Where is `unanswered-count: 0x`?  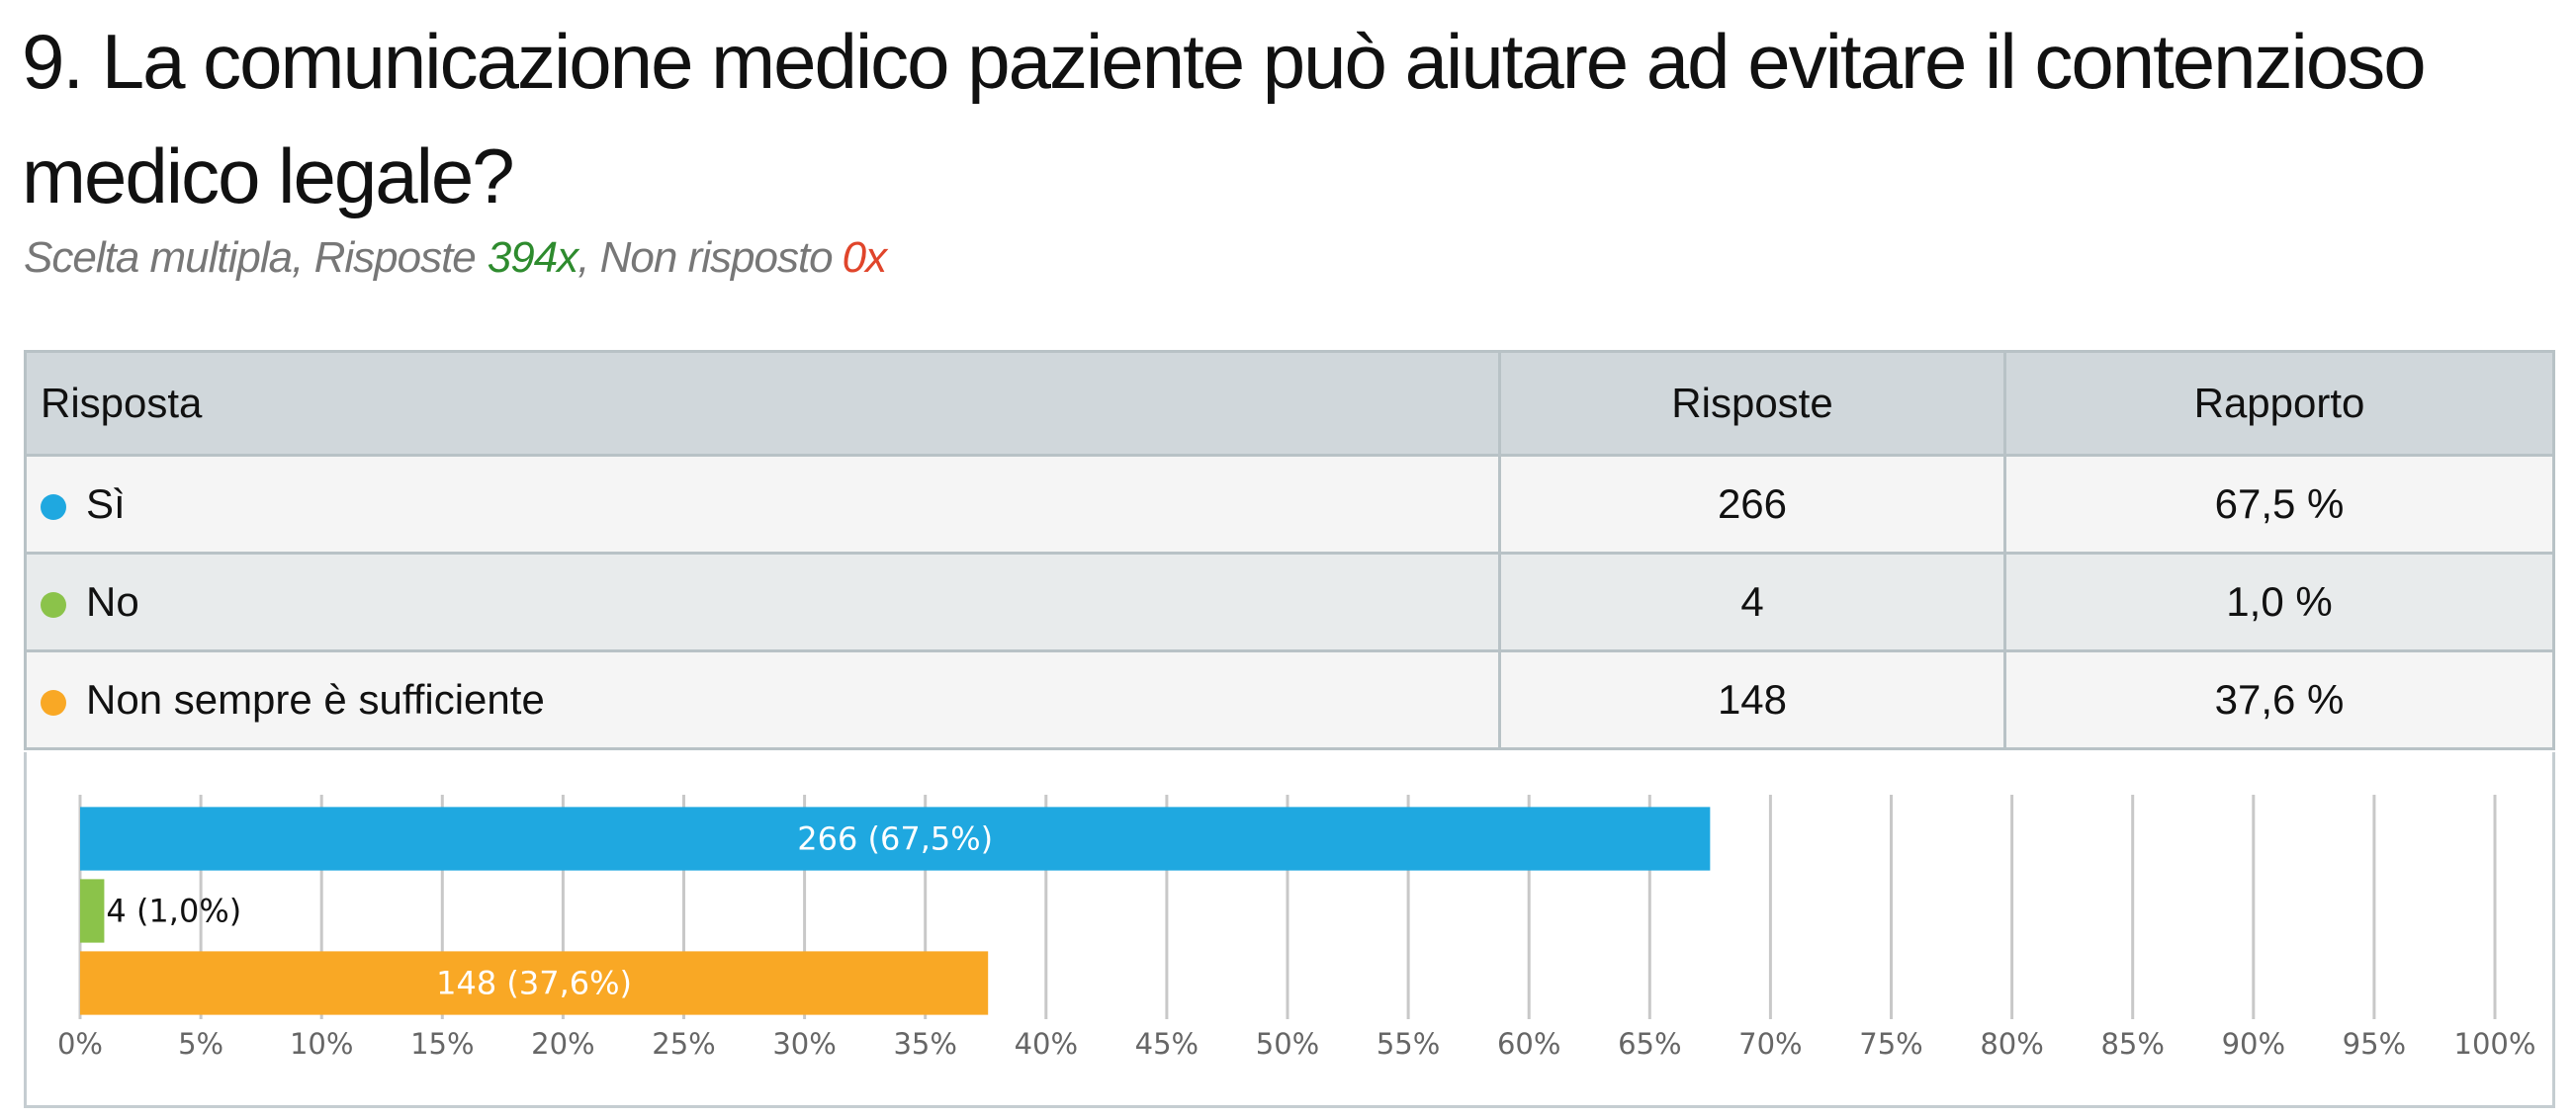 unanswered-count: 0x is located at coordinates (864, 257).